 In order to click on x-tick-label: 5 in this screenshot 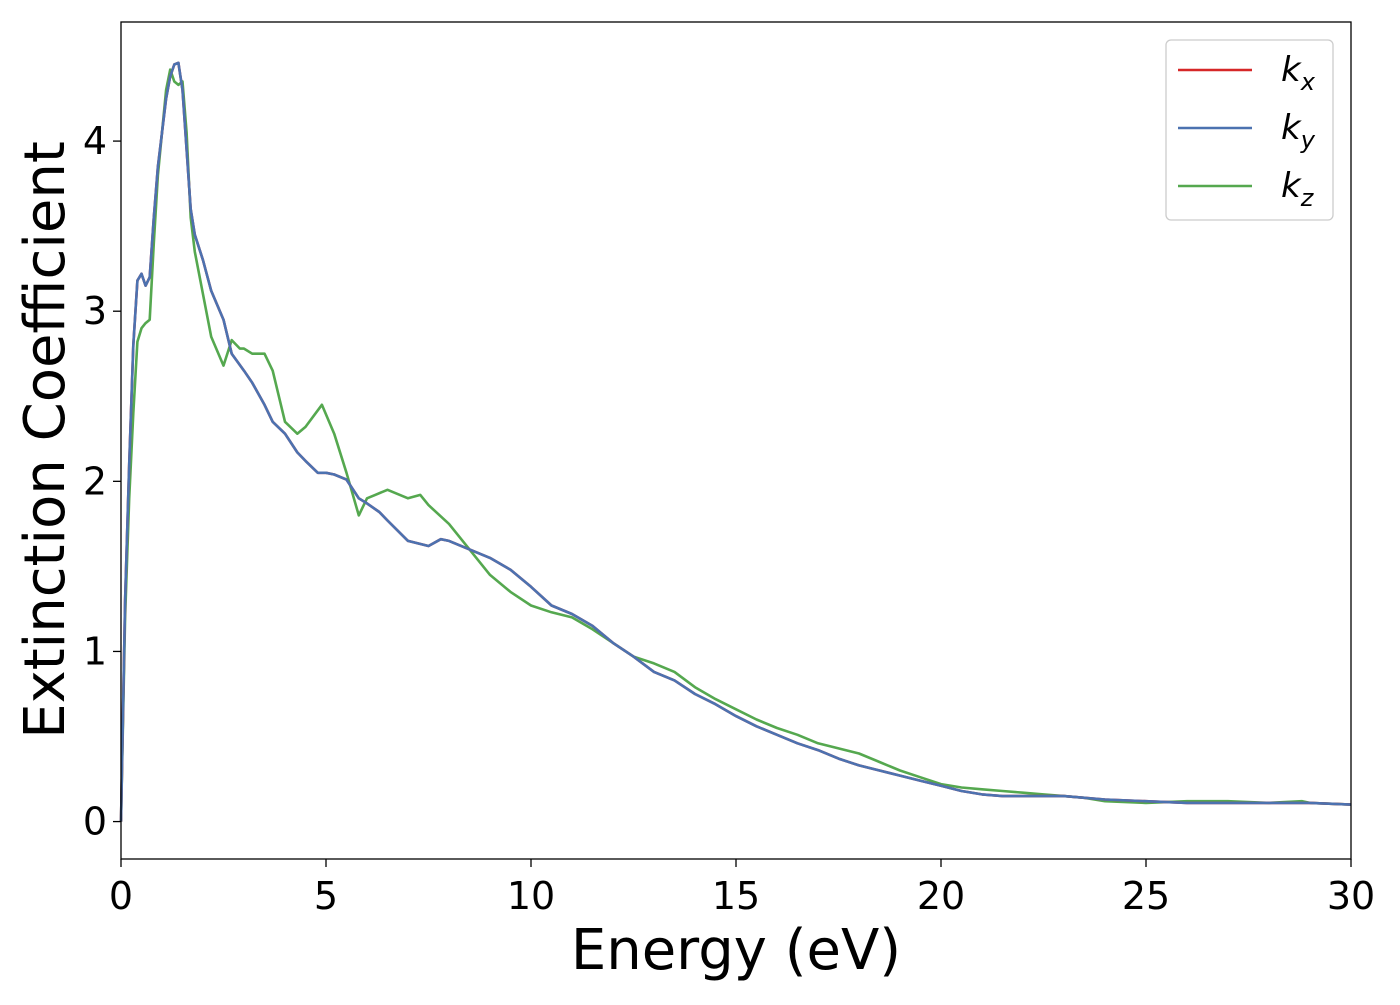, I will do `click(326, 896)`.